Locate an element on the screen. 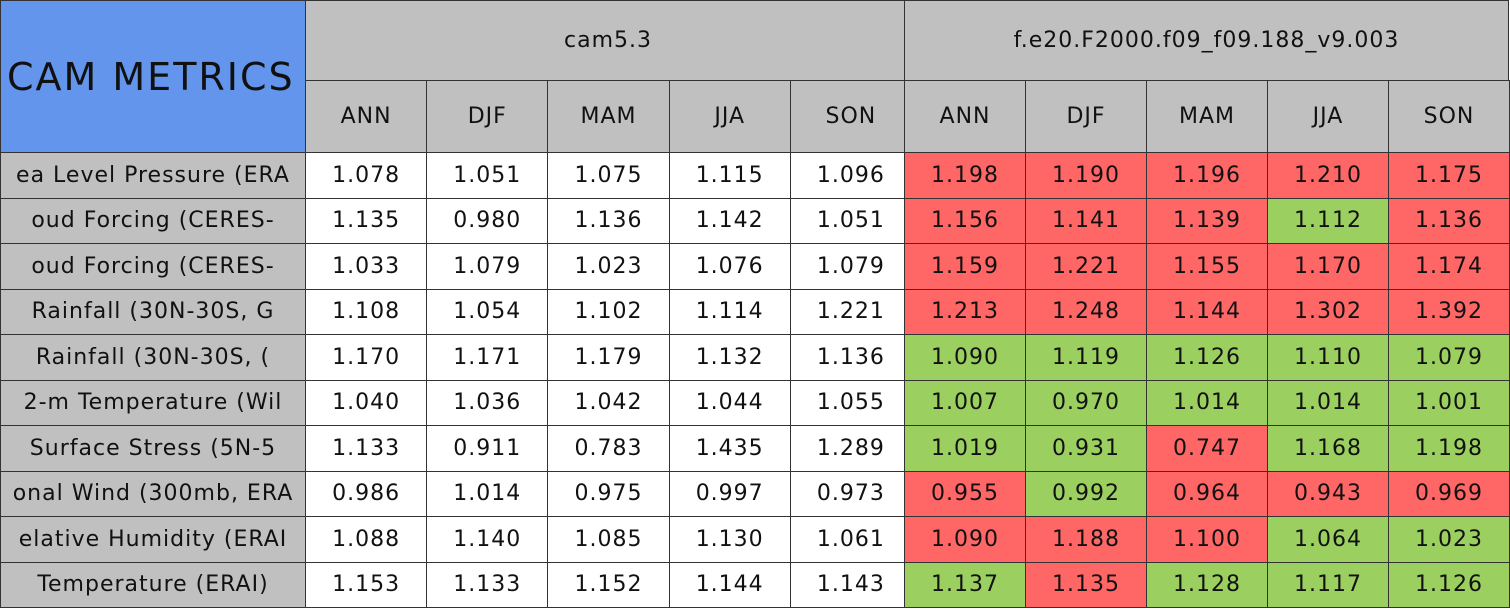  value-cell-text: 1.137 is located at coordinates (965, 585).